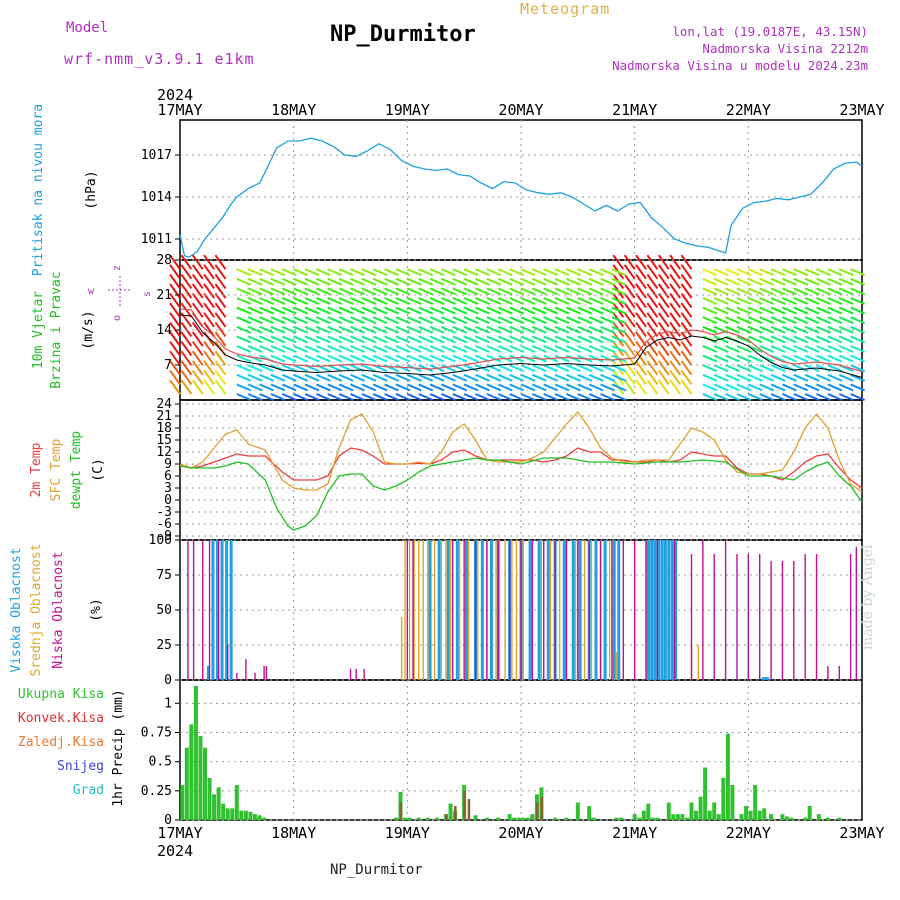 This screenshot has width=900, height=900. What do you see at coordinates (521, 346) in the screenshot?
I see `wind-speed-line` at bounding box center [521, 346].